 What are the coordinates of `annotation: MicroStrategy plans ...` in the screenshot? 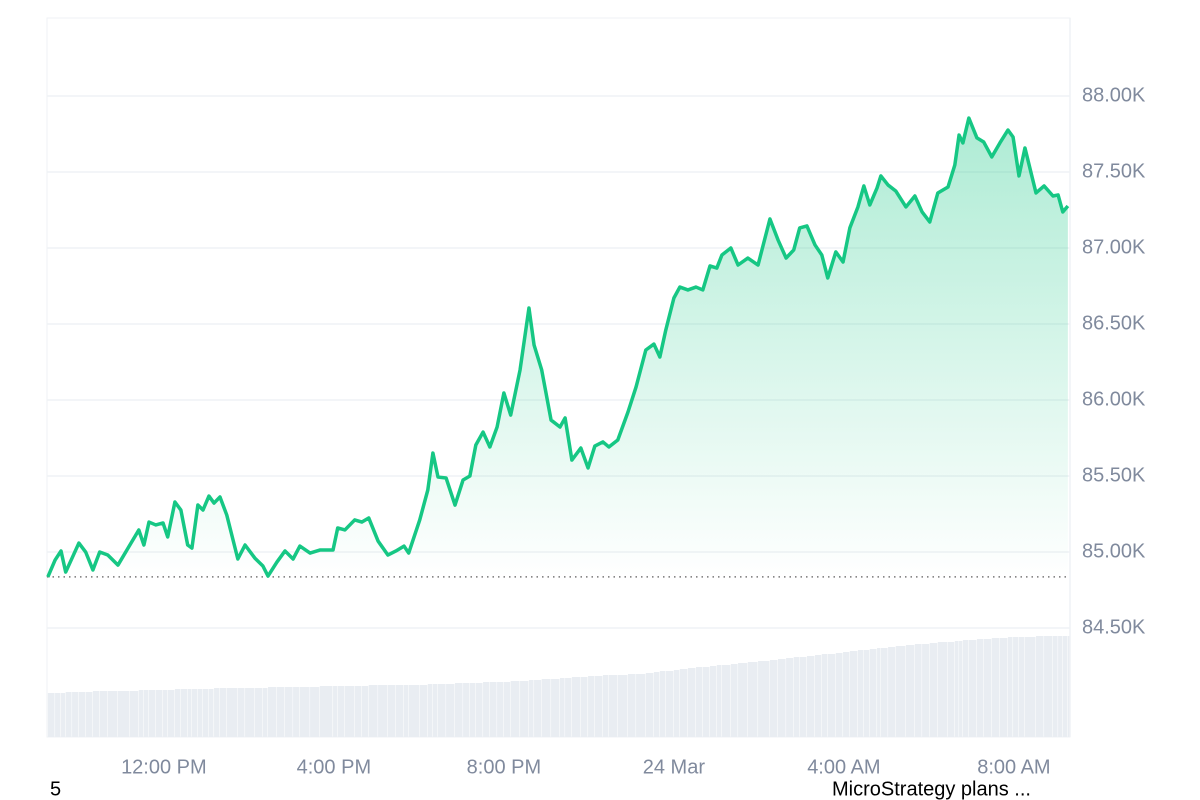 It's located at (931, 789).